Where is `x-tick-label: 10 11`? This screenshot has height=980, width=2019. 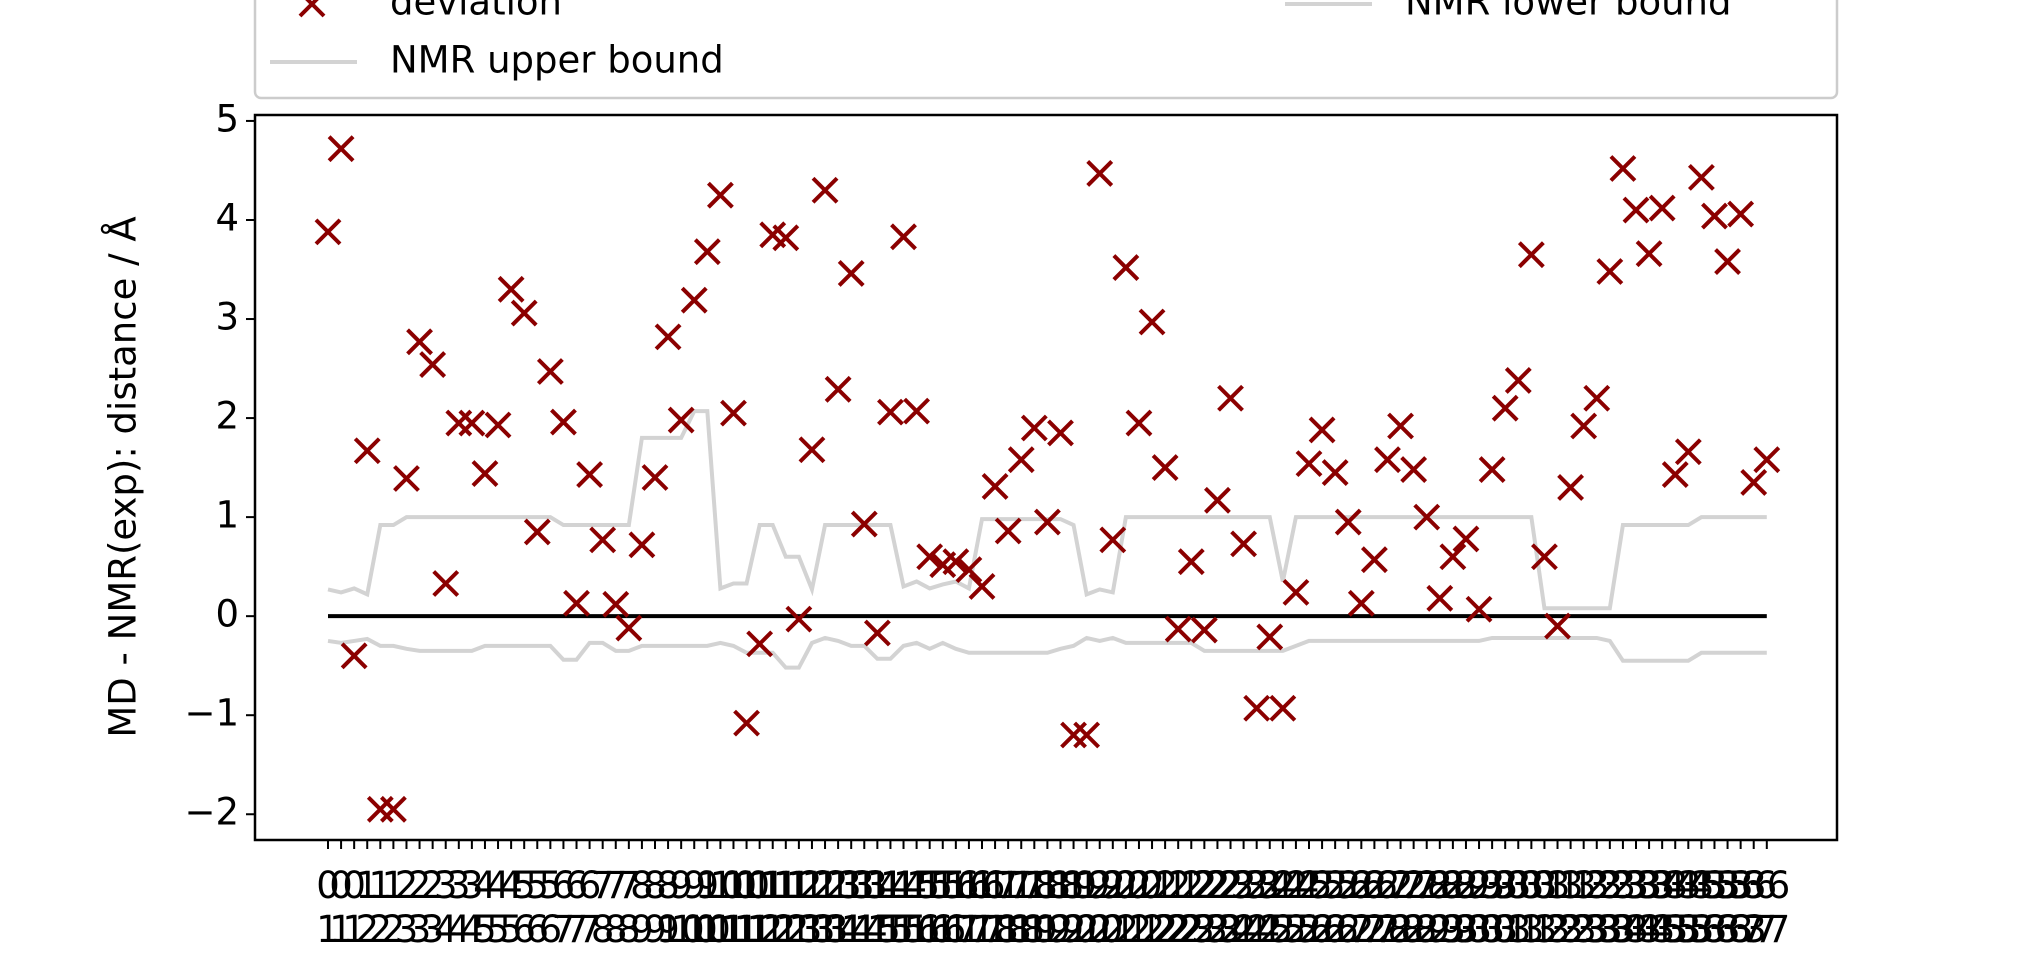
x-tick-label: 10 11 is located at coordinates (747, 907).